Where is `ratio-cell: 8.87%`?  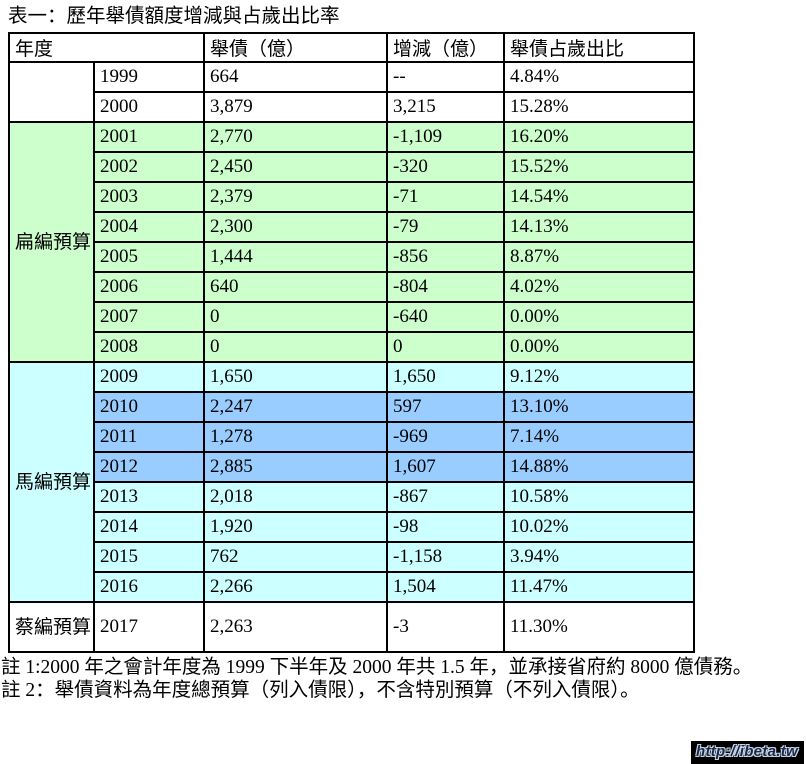 ratio-cell: 8.87% is located at coordinates (599, 257).